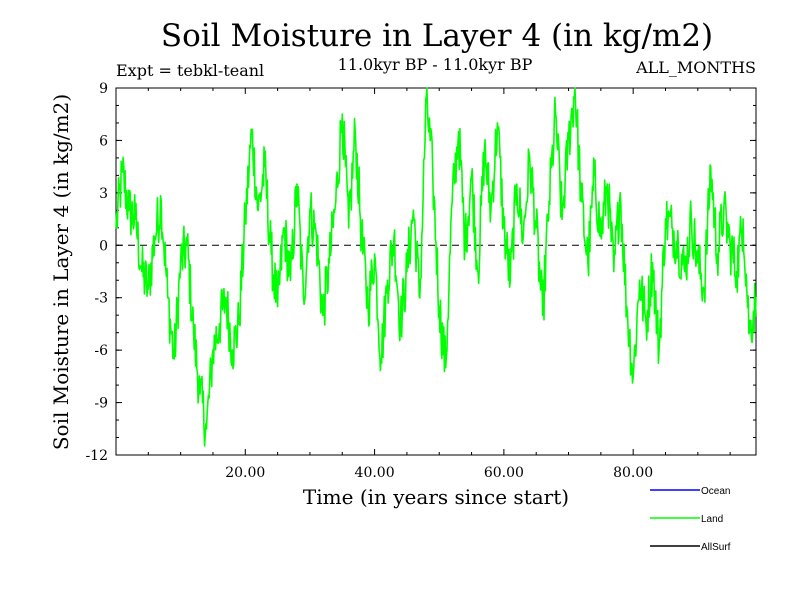  I want to click on x-tick-label: 80.00, so click(633, 473).